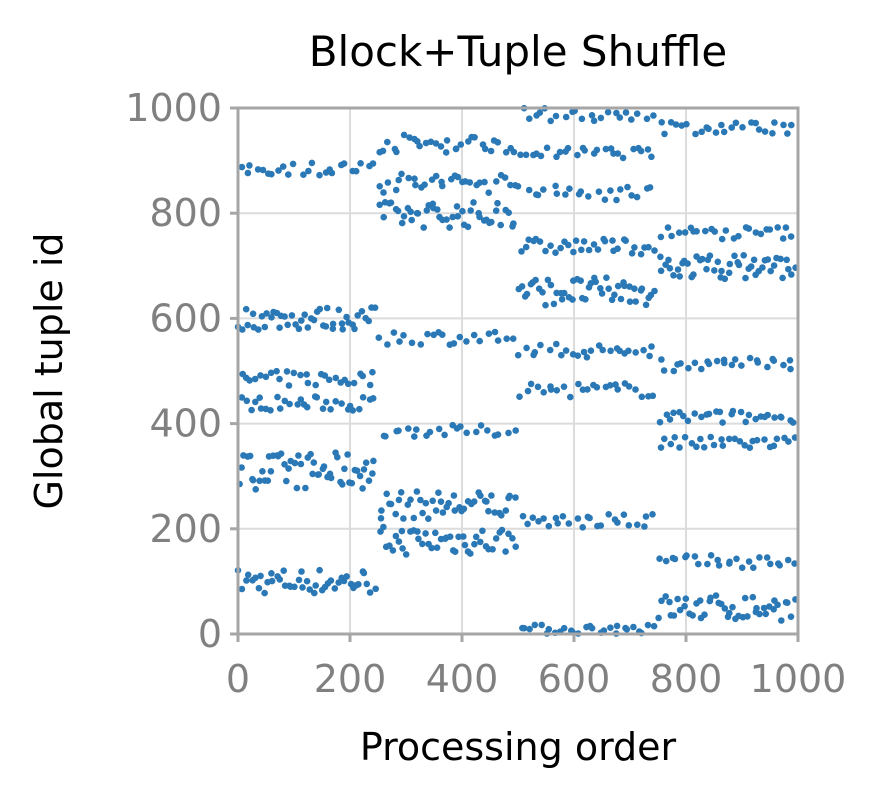 Image resolution: width=886 pixels, height=801 pixels. I want to click on y-axis-label: Global tuple id, so click(49, 370).